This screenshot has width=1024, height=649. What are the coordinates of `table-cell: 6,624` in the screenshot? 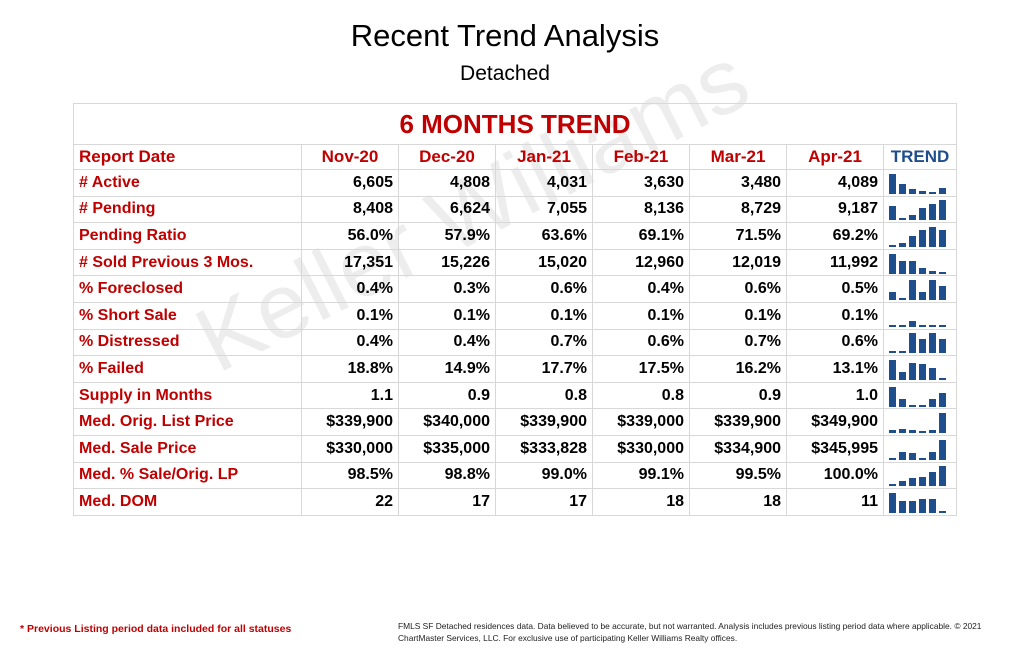 It's located at (447, 209).